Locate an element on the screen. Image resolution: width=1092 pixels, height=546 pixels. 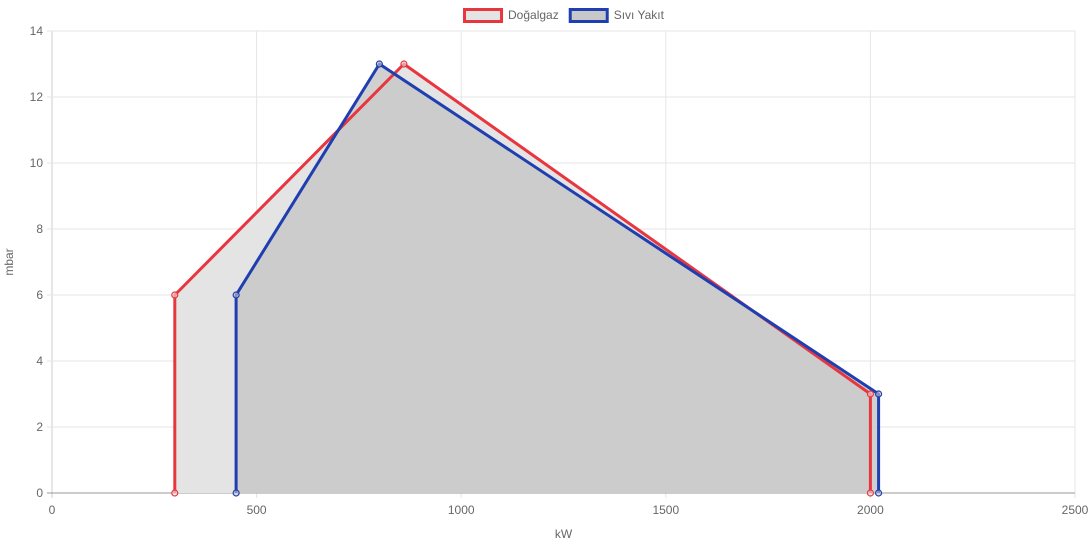
y-tick-label: 10 is located at coordinates (37, 163).